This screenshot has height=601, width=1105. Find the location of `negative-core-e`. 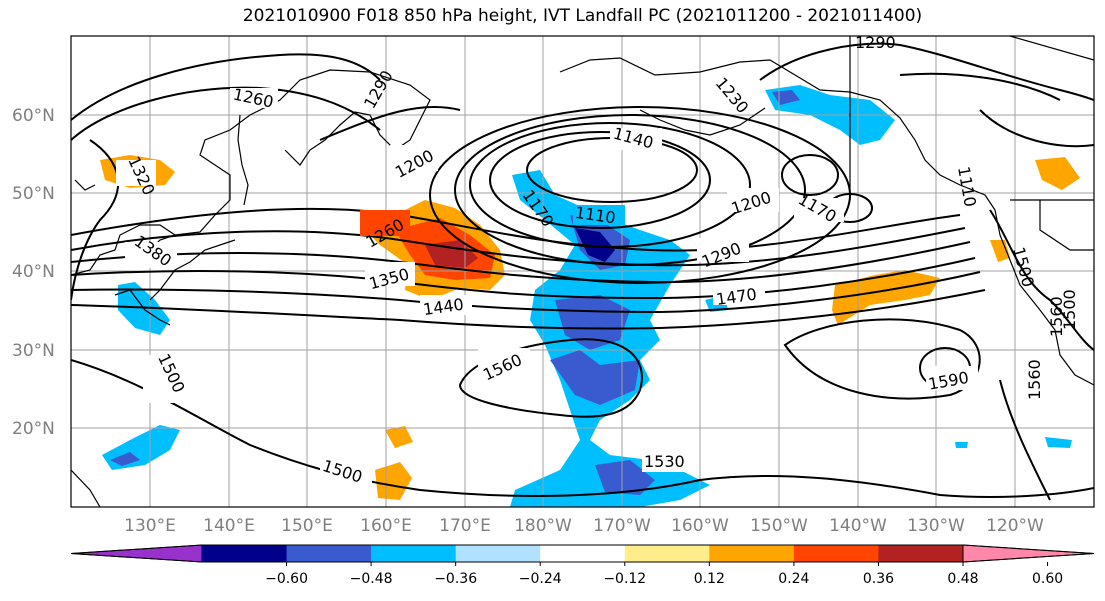

negative-core-e is located at coordinates (625, 477).